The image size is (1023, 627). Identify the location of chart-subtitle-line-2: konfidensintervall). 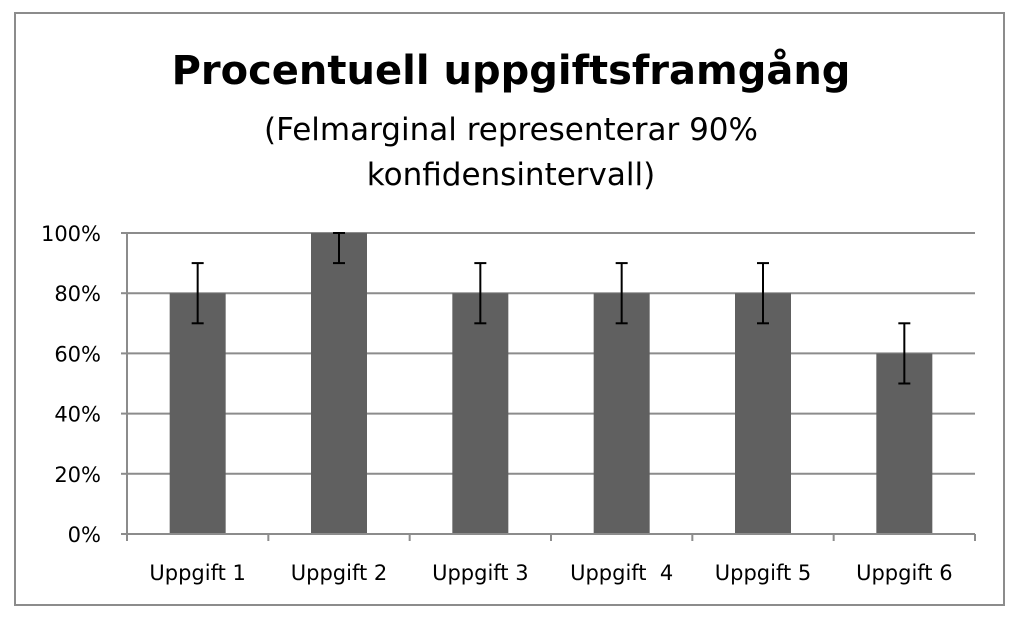
(511, 175).